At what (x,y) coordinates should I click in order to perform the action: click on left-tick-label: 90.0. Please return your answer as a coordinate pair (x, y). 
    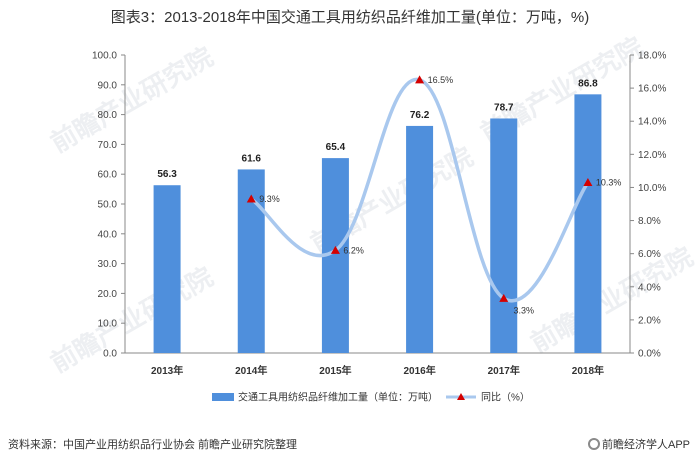
    Looking at the image, I should click on (108, 85).